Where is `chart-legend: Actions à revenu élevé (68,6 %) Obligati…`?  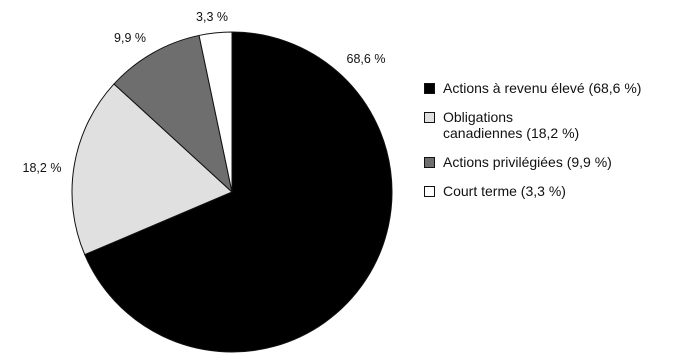
chart-legend: Actions à revenu élevé (68,6 %) Obligati… is located at coordinates (546, 146).